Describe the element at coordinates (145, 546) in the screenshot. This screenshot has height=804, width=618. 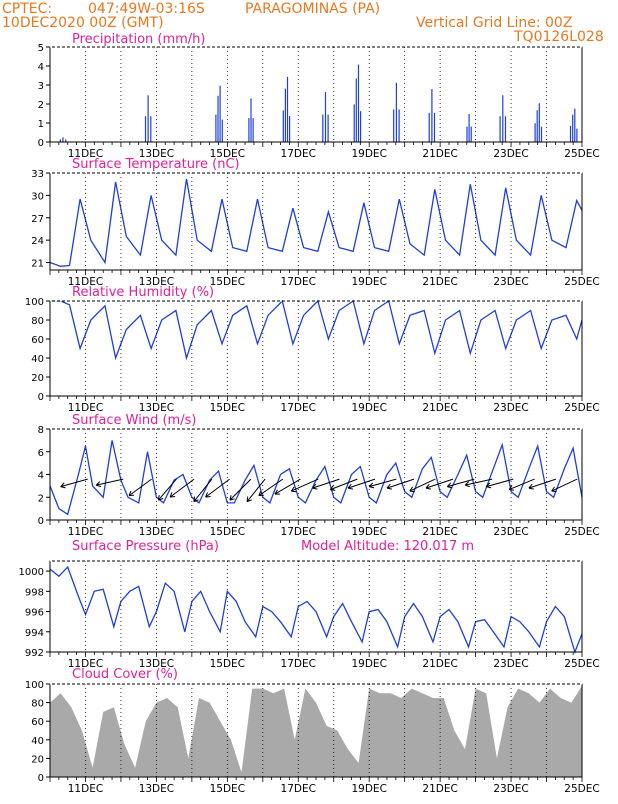
I see `panel-title: Surface Pressure (hPa)` at that location.